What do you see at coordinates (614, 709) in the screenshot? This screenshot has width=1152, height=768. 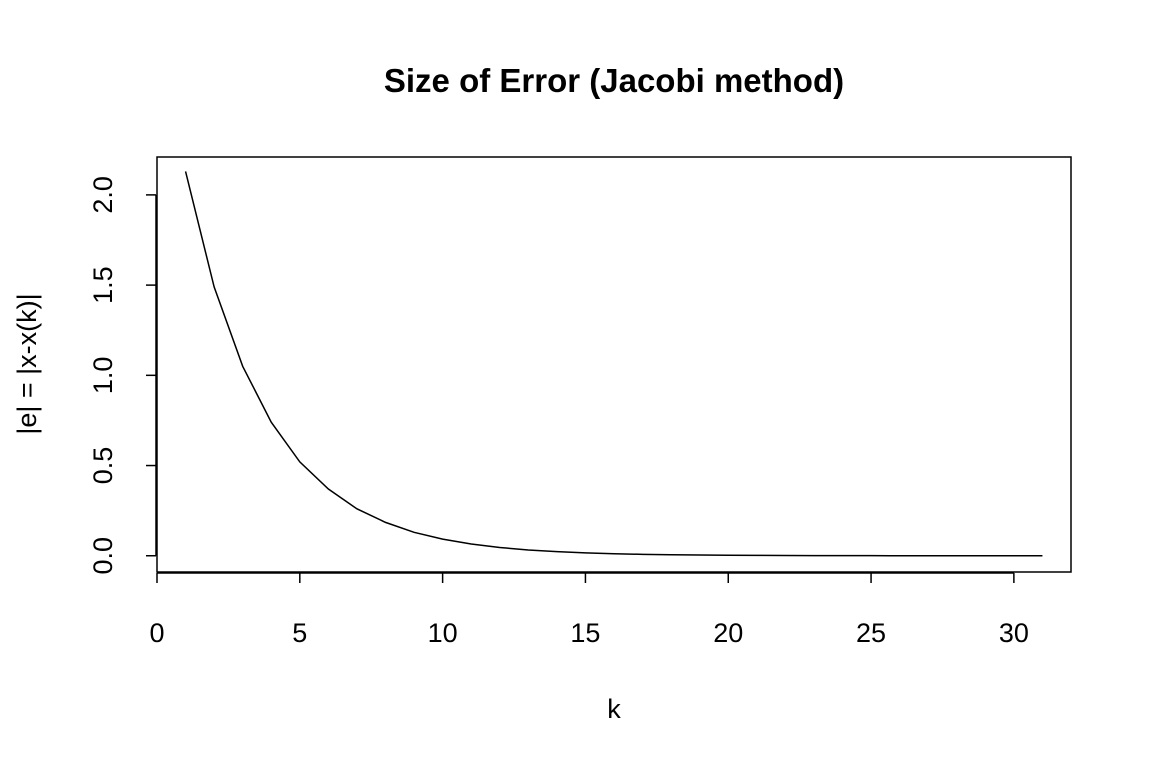 I see `x-axis-label: k` at bounding box center [614, 709].